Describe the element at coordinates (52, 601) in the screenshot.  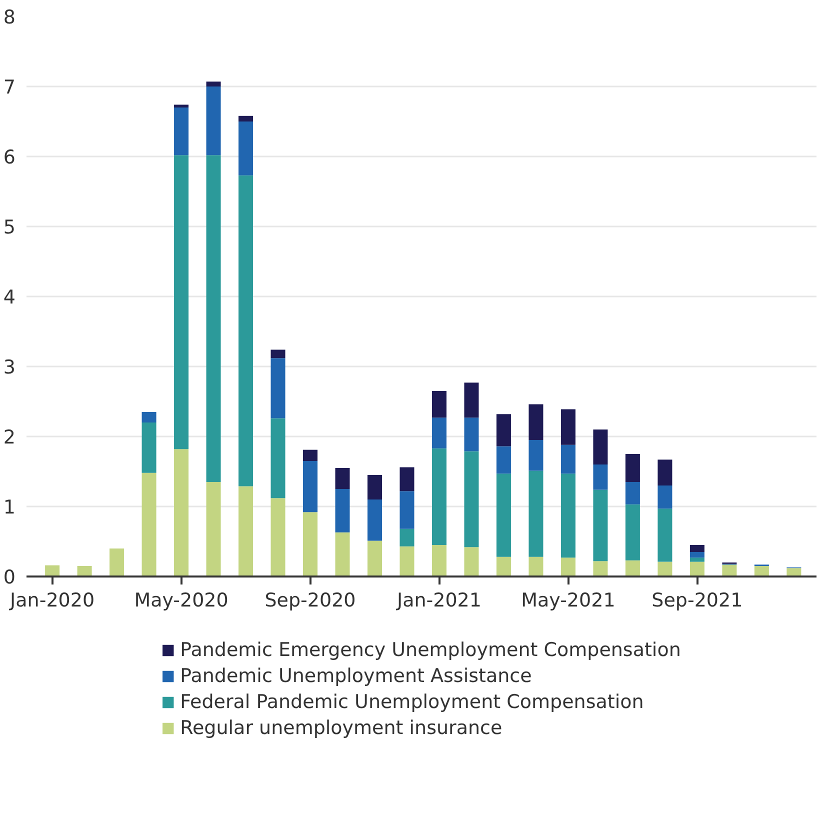
I see `x-tick-label: Jan-2020` at that location.